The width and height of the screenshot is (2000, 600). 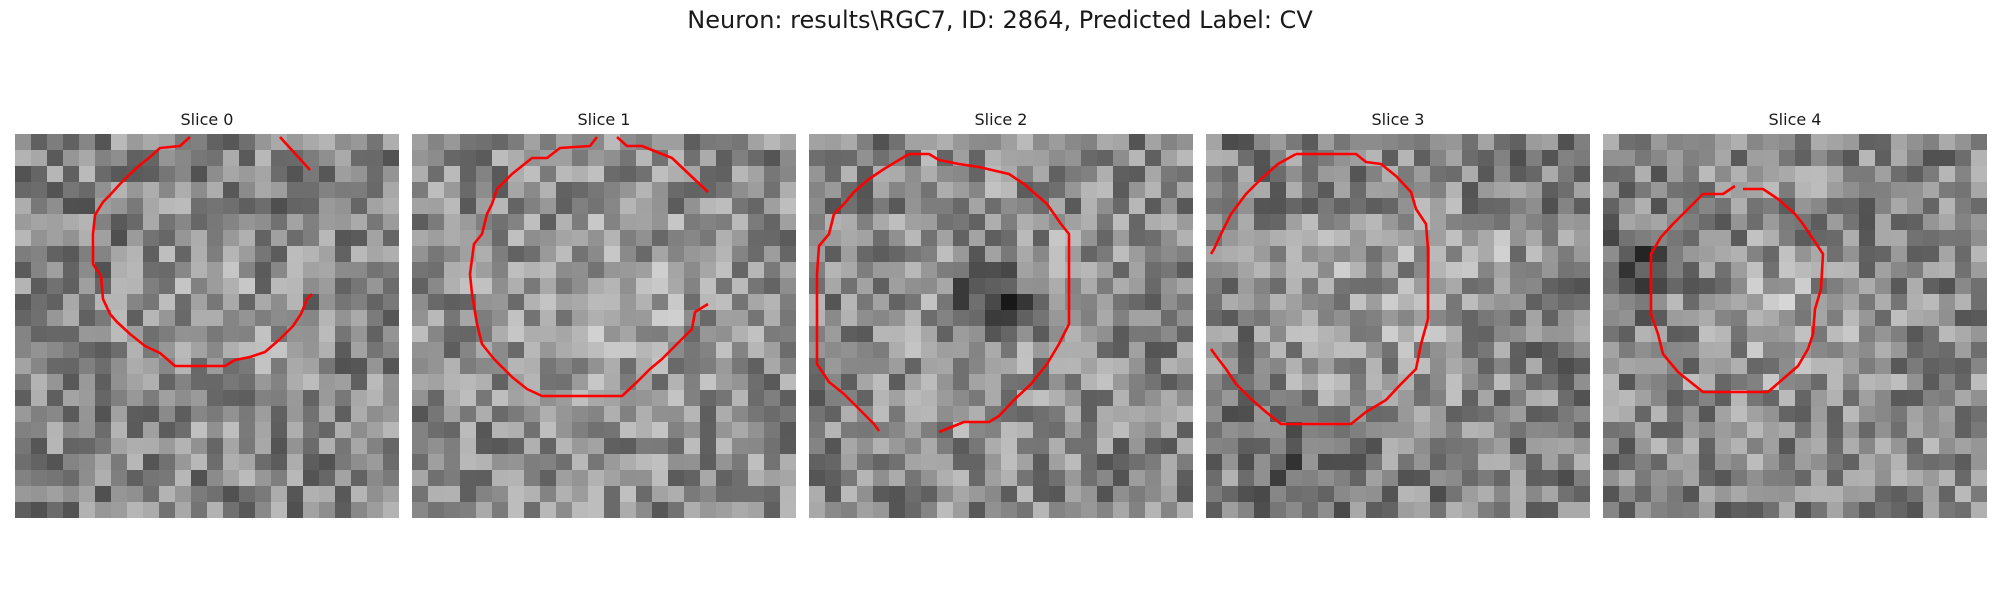 What do you see at coordinates (1795, 120) in the screenshot?
I see `slice-title-4: Slice 4` at bounding box center [1795, 120].